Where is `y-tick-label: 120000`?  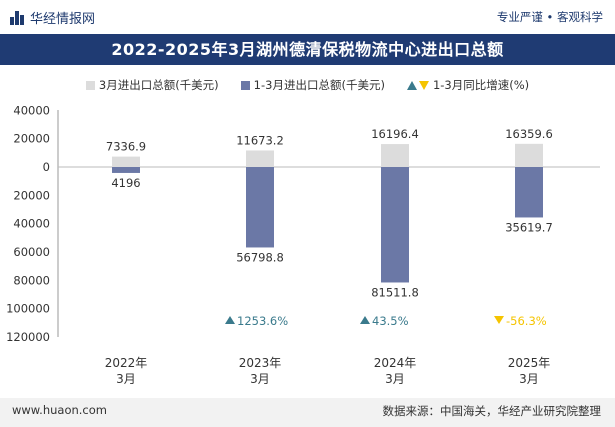 y-tick-label: 120000 is located at coordinates (28, 337).